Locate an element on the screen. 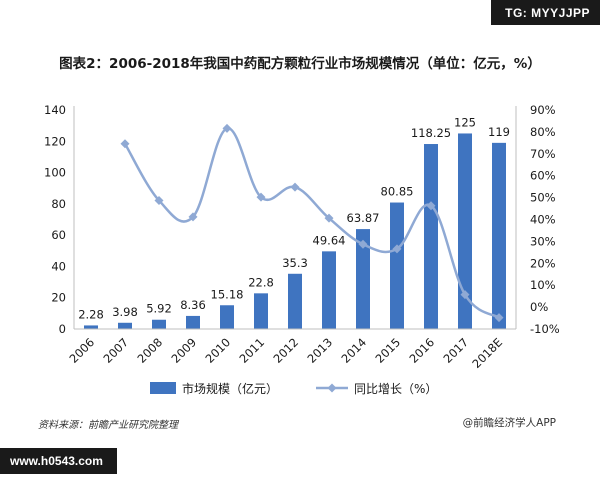  bar-data-label: 15.18 is located at coordinates (227, 294).